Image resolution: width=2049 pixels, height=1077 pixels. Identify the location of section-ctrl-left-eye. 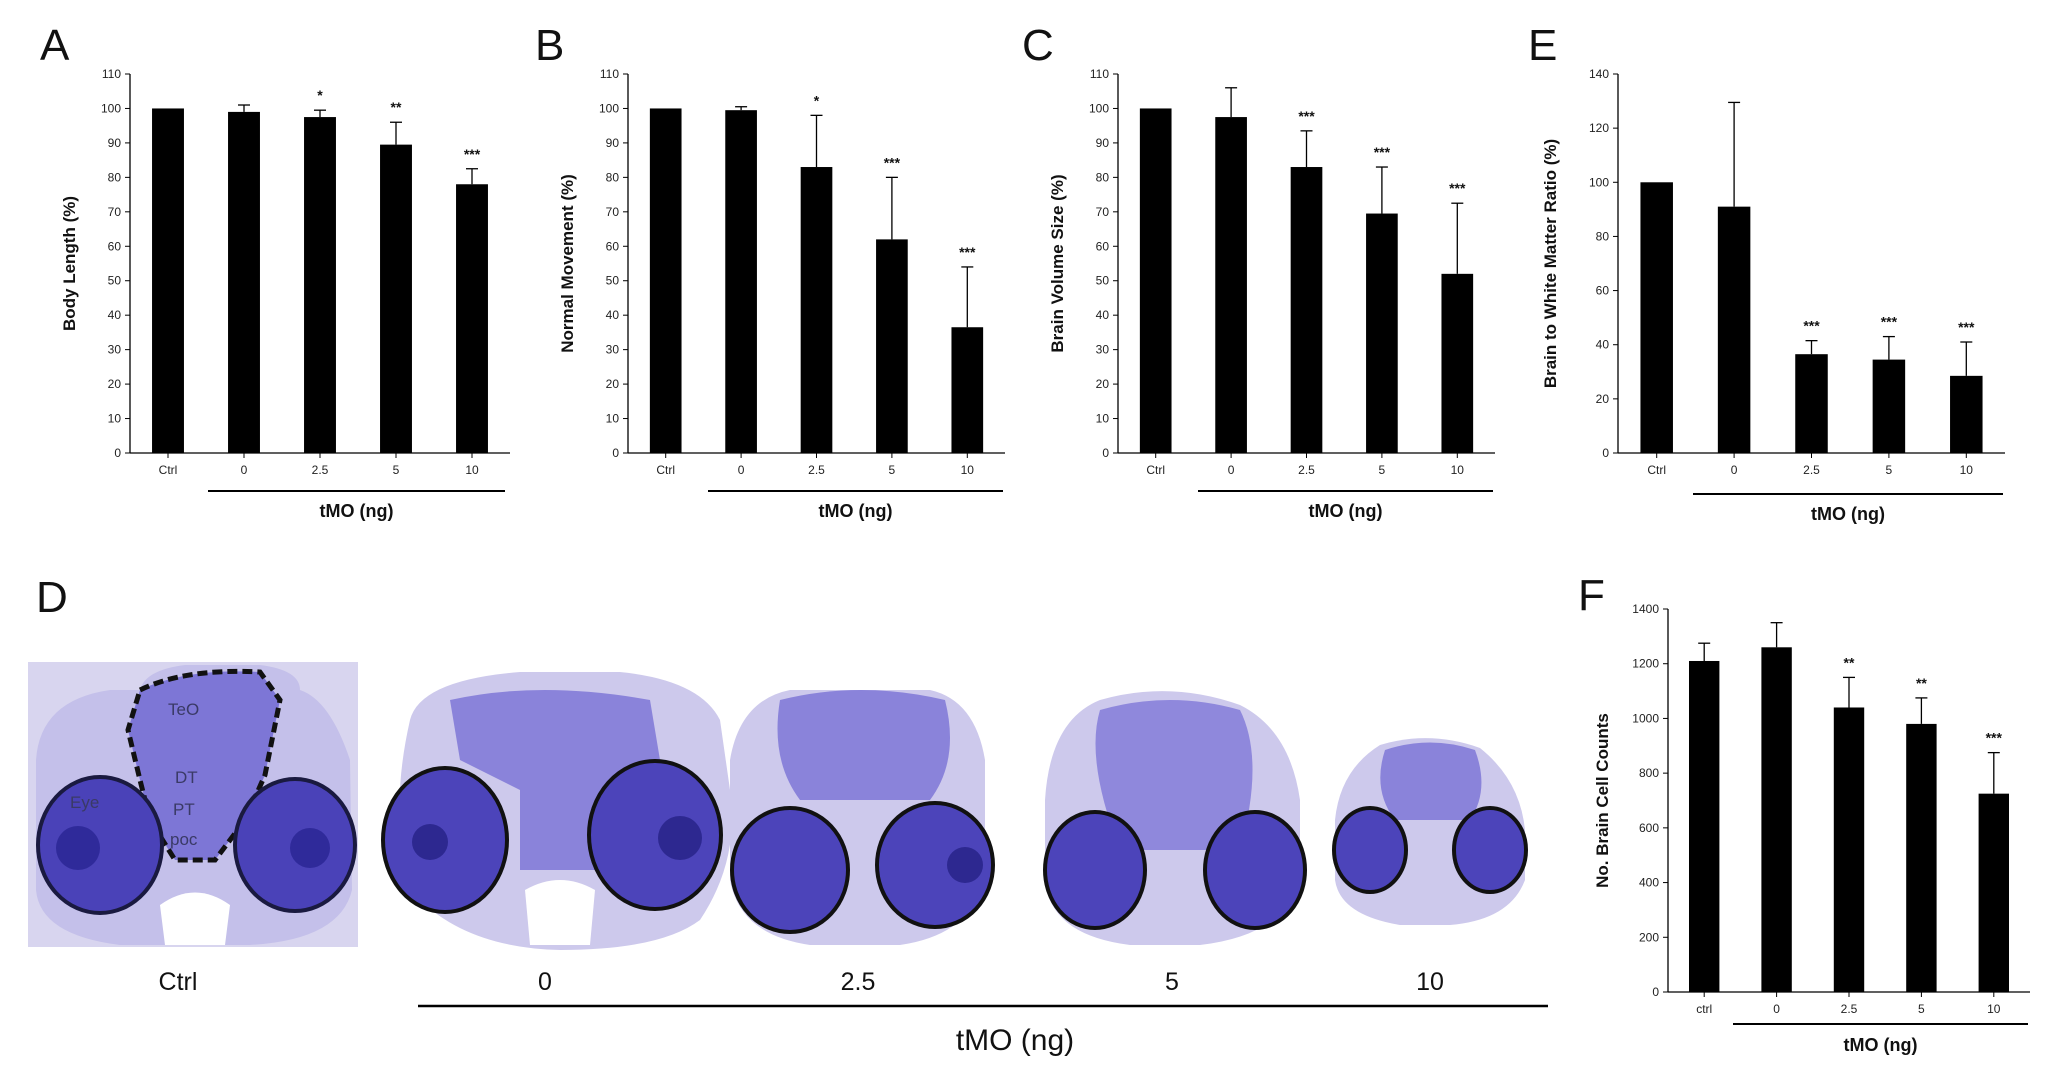
(100, 845).